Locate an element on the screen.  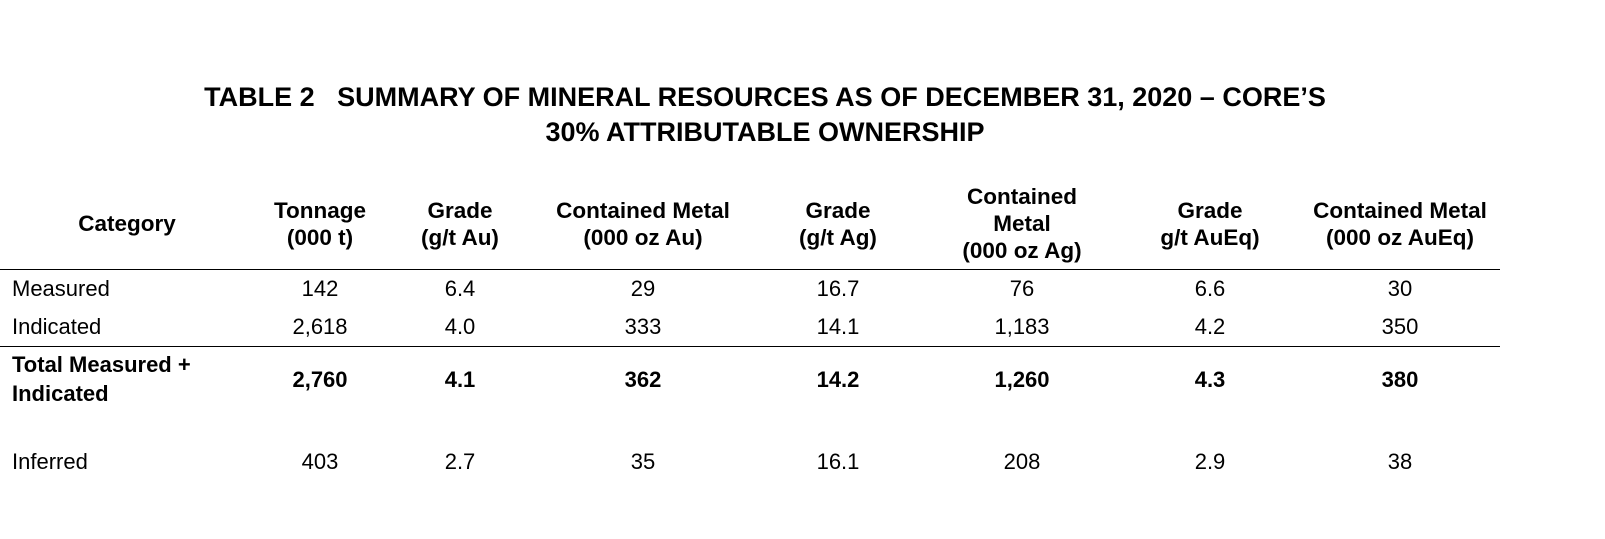
cell-grade-au: 4.0 is located at coordinates (460, 326).